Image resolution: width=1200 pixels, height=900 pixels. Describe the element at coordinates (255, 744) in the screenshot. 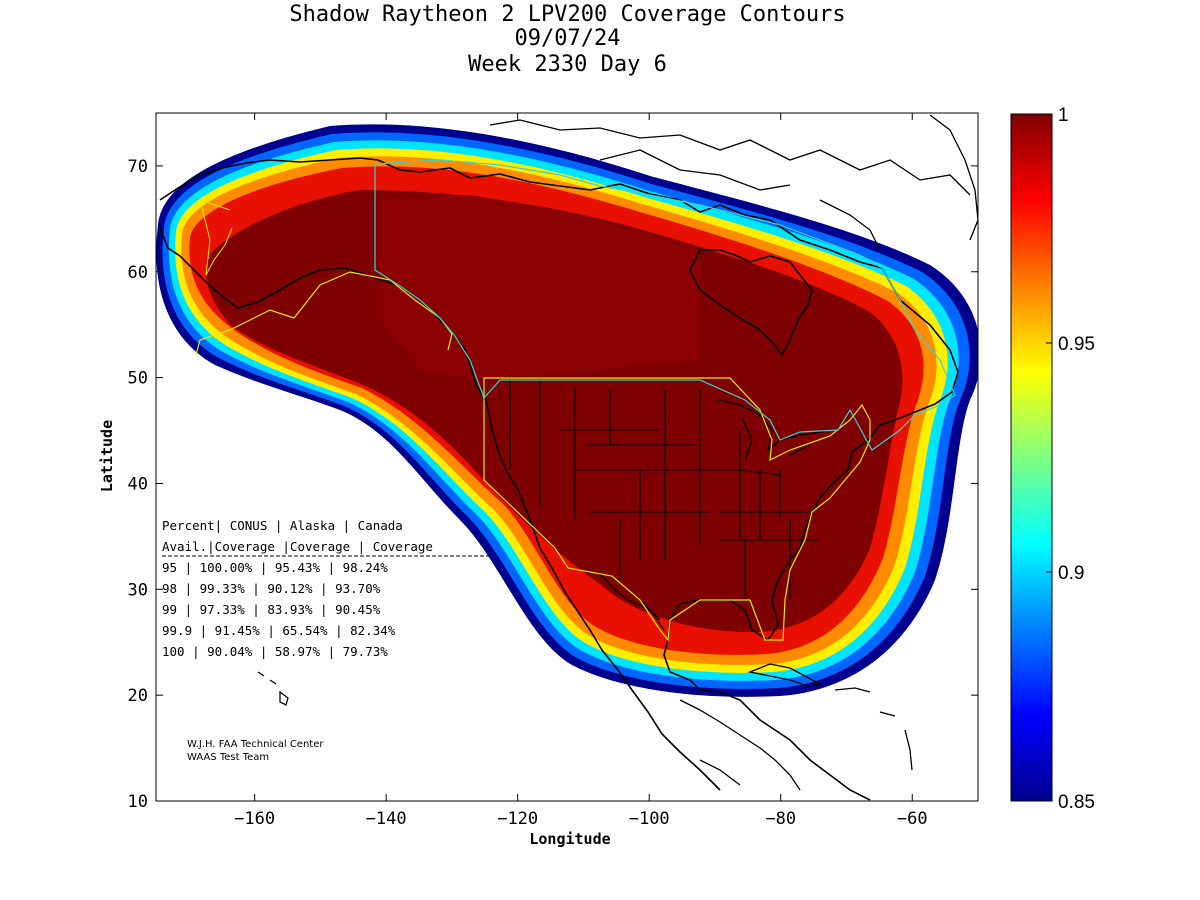

I see `credit-line-1: W.J.H. FAA Technical Center` at that location.